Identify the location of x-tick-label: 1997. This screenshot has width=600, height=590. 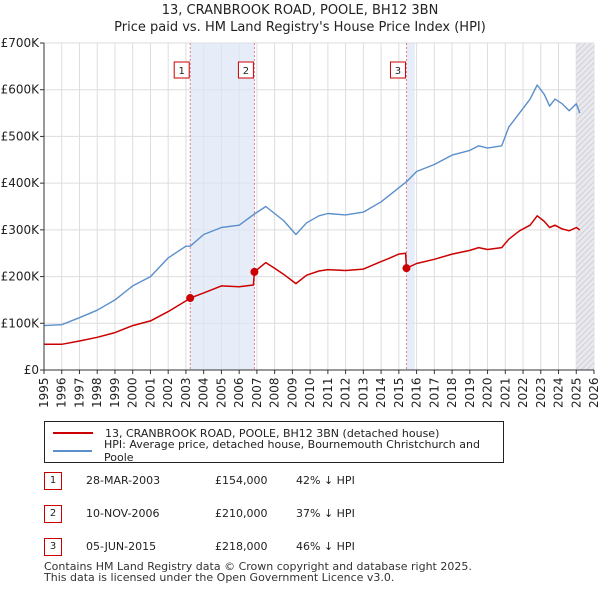
(79, 392).